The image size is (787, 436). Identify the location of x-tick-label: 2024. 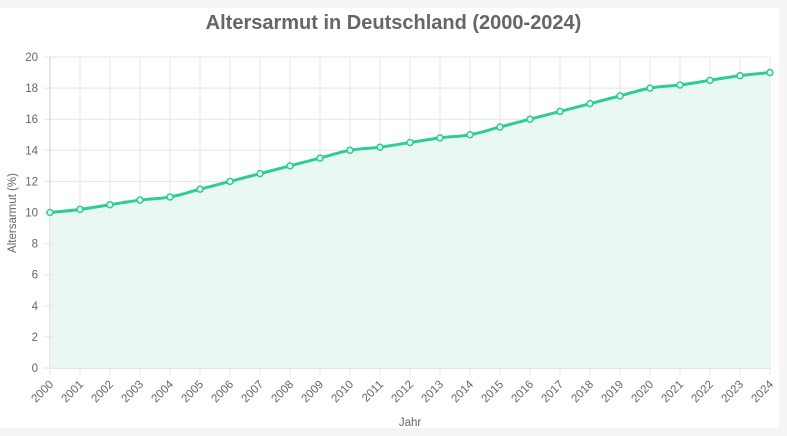
(763, 391).